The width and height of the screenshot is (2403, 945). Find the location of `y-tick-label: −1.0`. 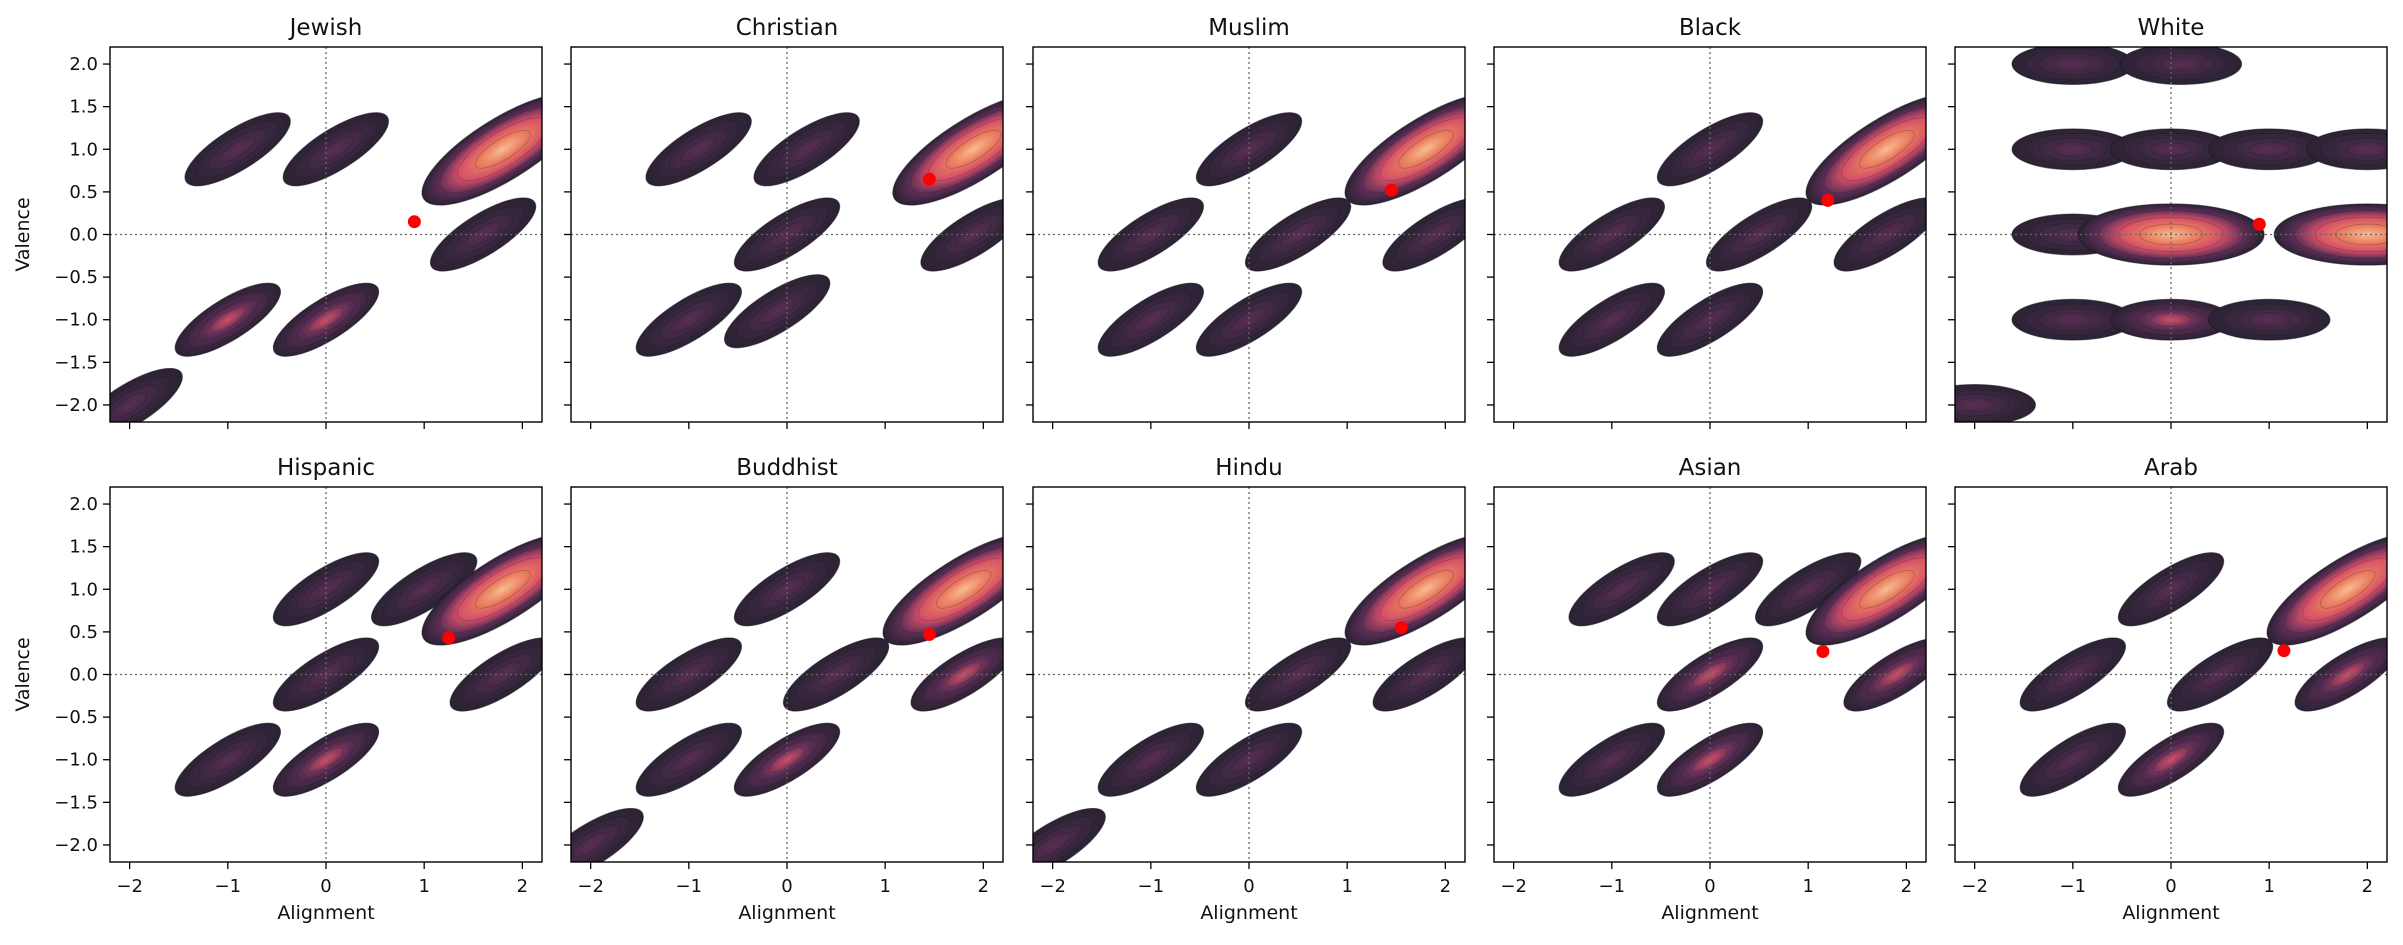

y-tick-label: −1.0 is located at coordinates (76, 760).